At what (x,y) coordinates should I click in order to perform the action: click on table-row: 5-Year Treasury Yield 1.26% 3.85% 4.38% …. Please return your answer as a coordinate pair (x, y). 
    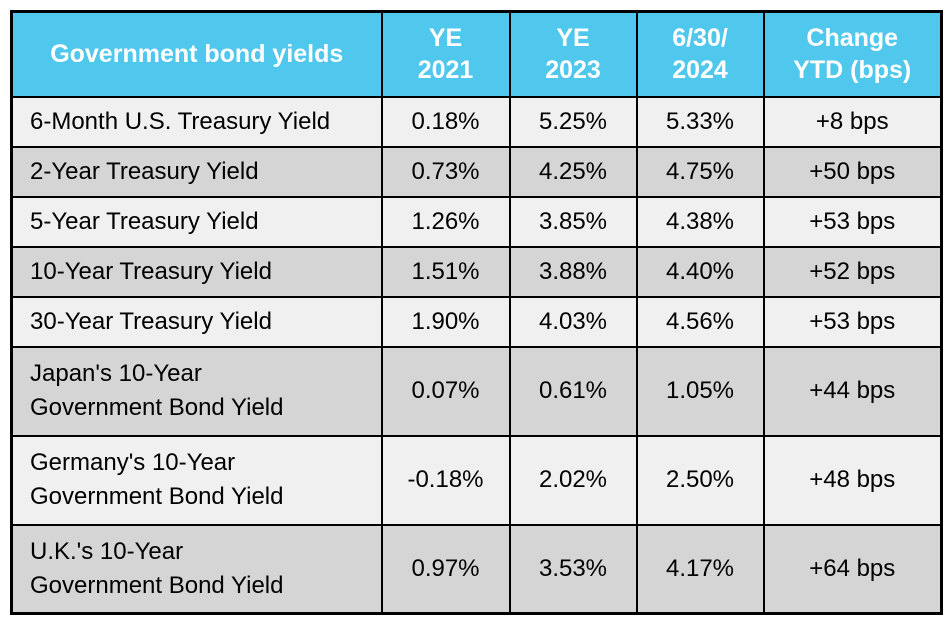
    Looking at the image, I should click on (476, 221).